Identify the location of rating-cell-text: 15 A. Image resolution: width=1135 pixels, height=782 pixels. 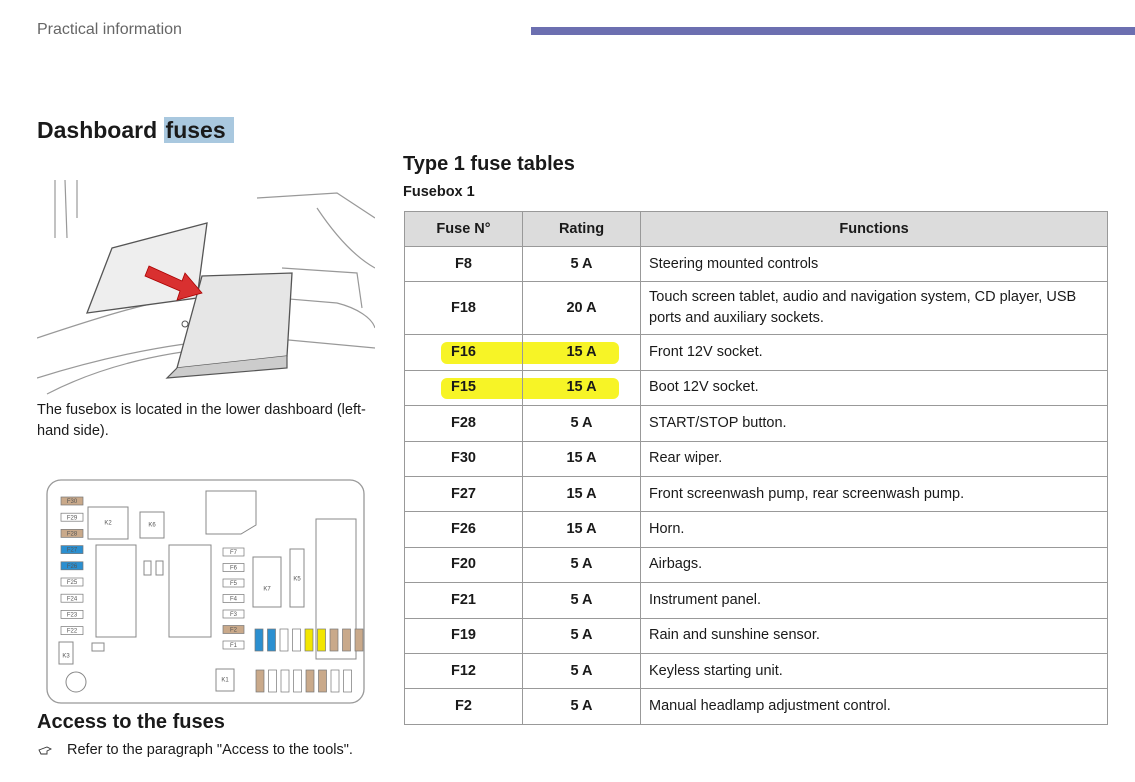
(581, 387).